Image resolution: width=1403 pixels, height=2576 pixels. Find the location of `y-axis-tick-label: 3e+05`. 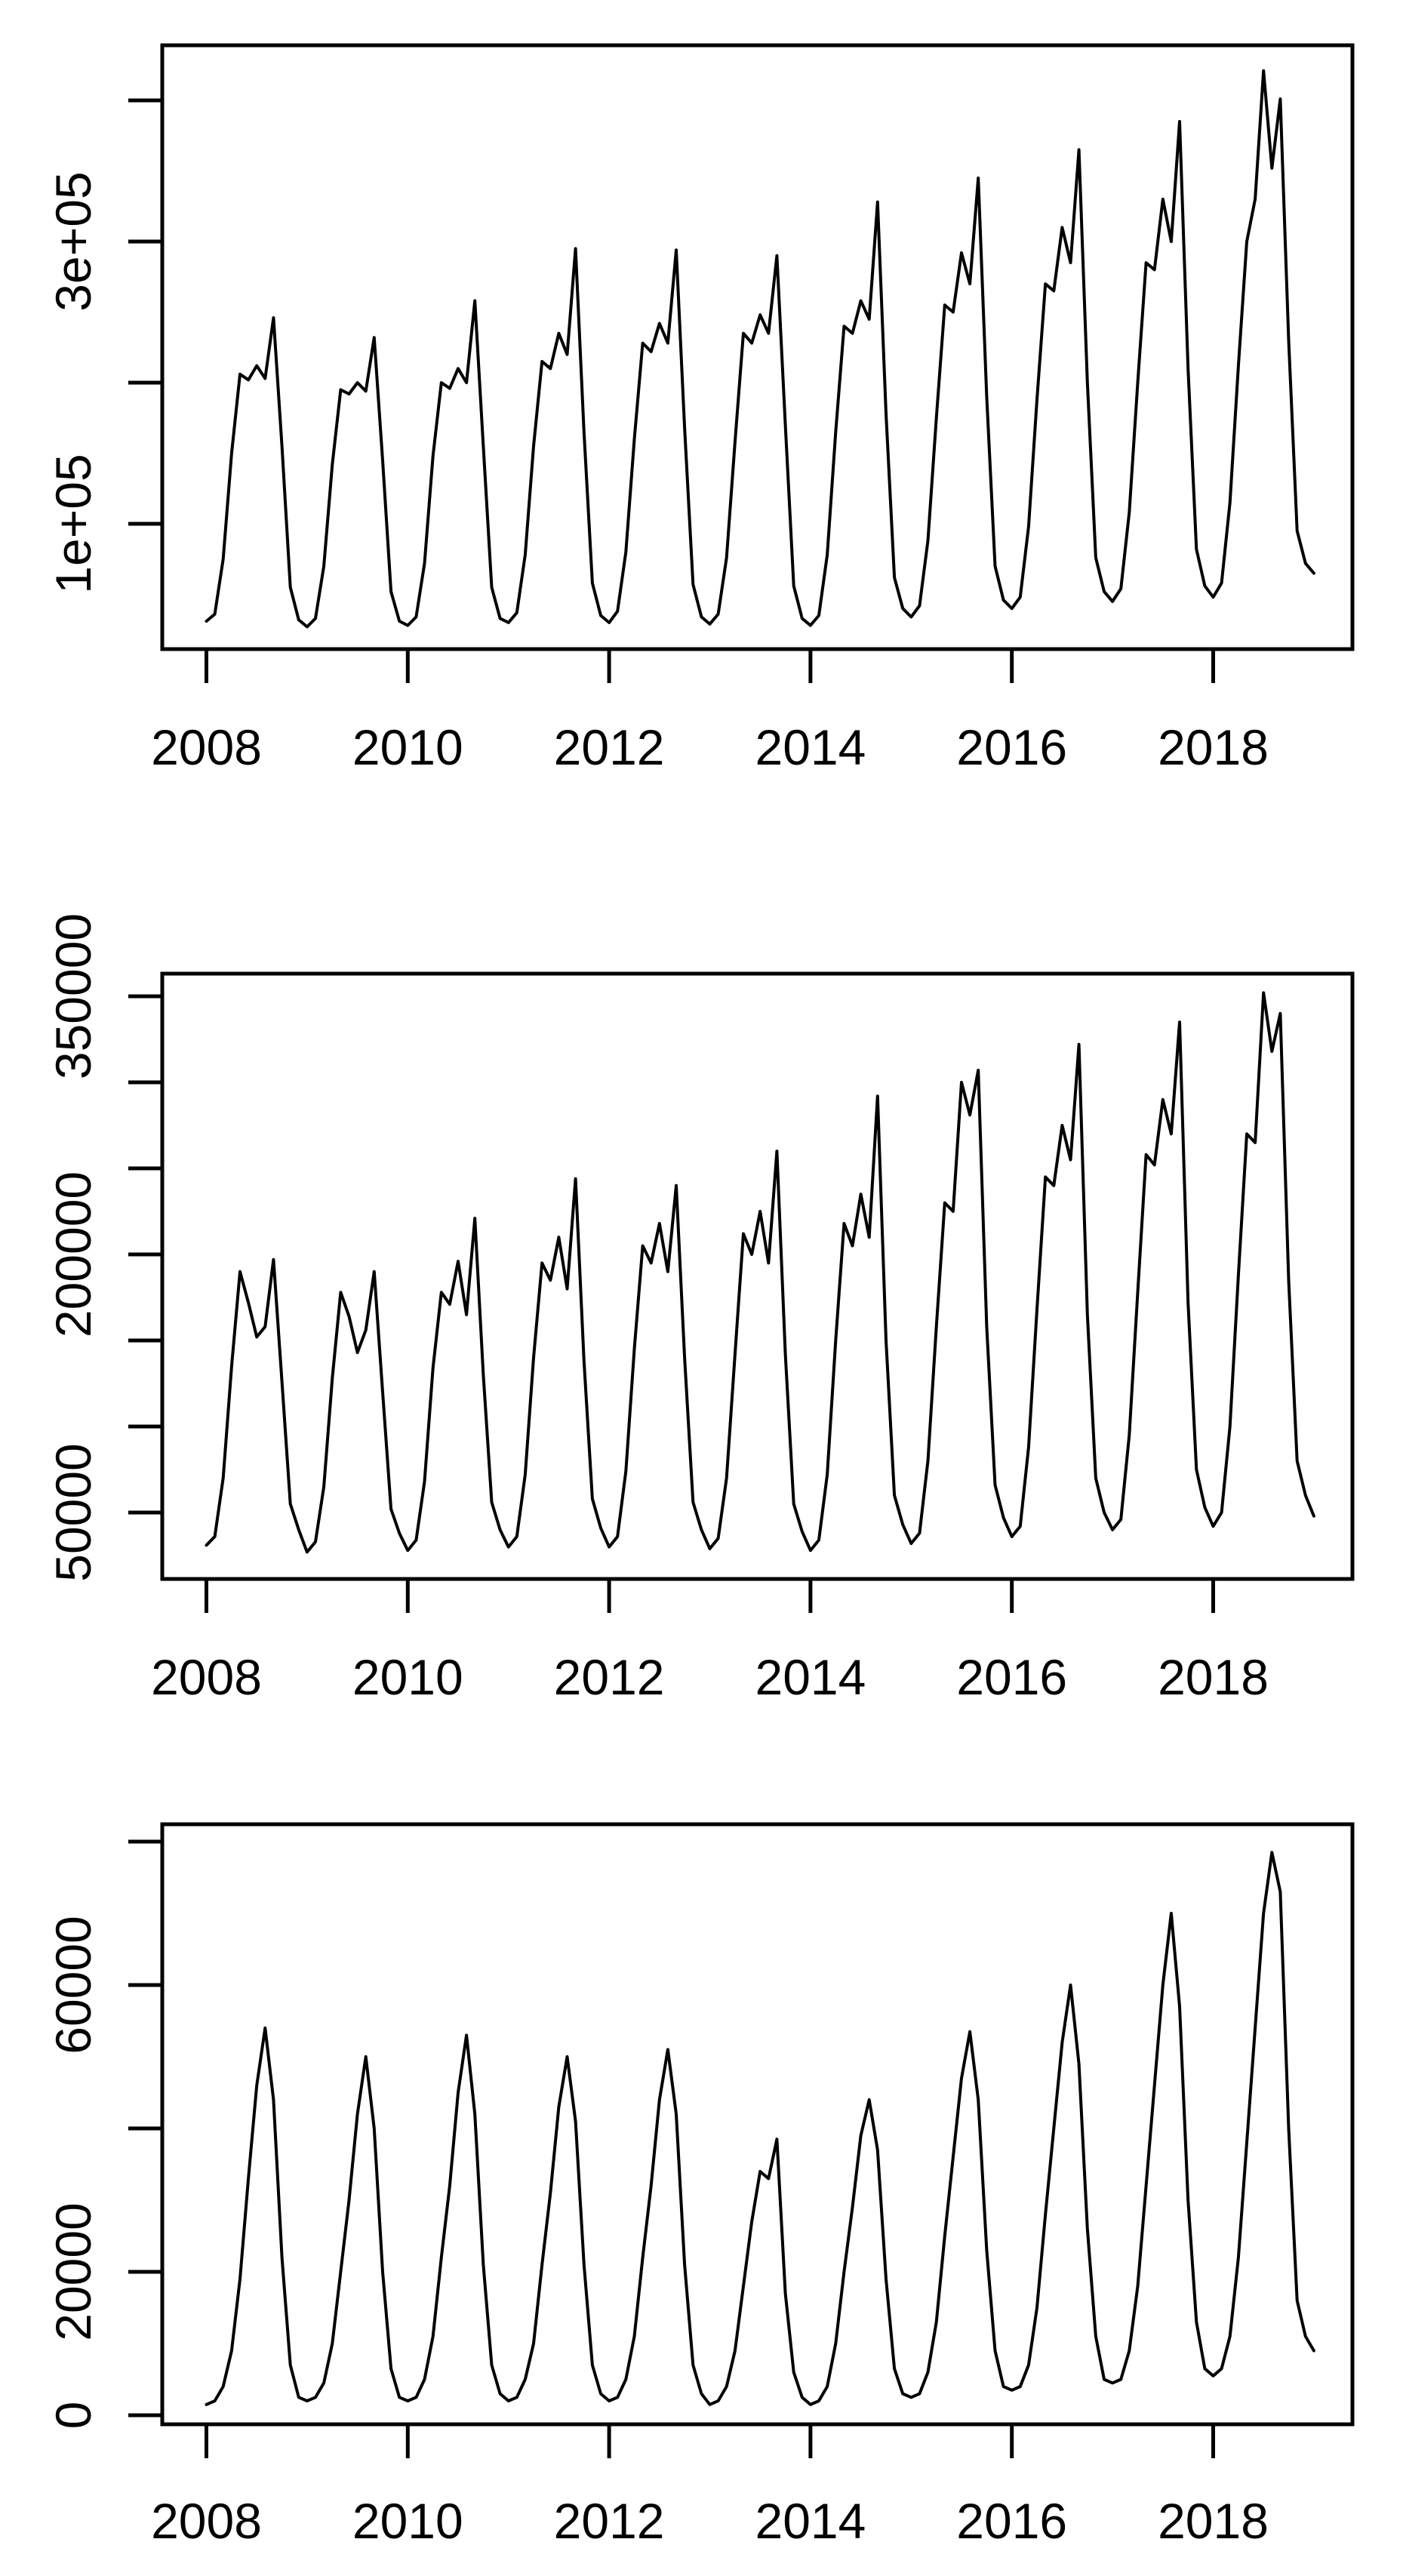

y-axis-tick-label: 3e+05 is located at coordinates (73, 241).